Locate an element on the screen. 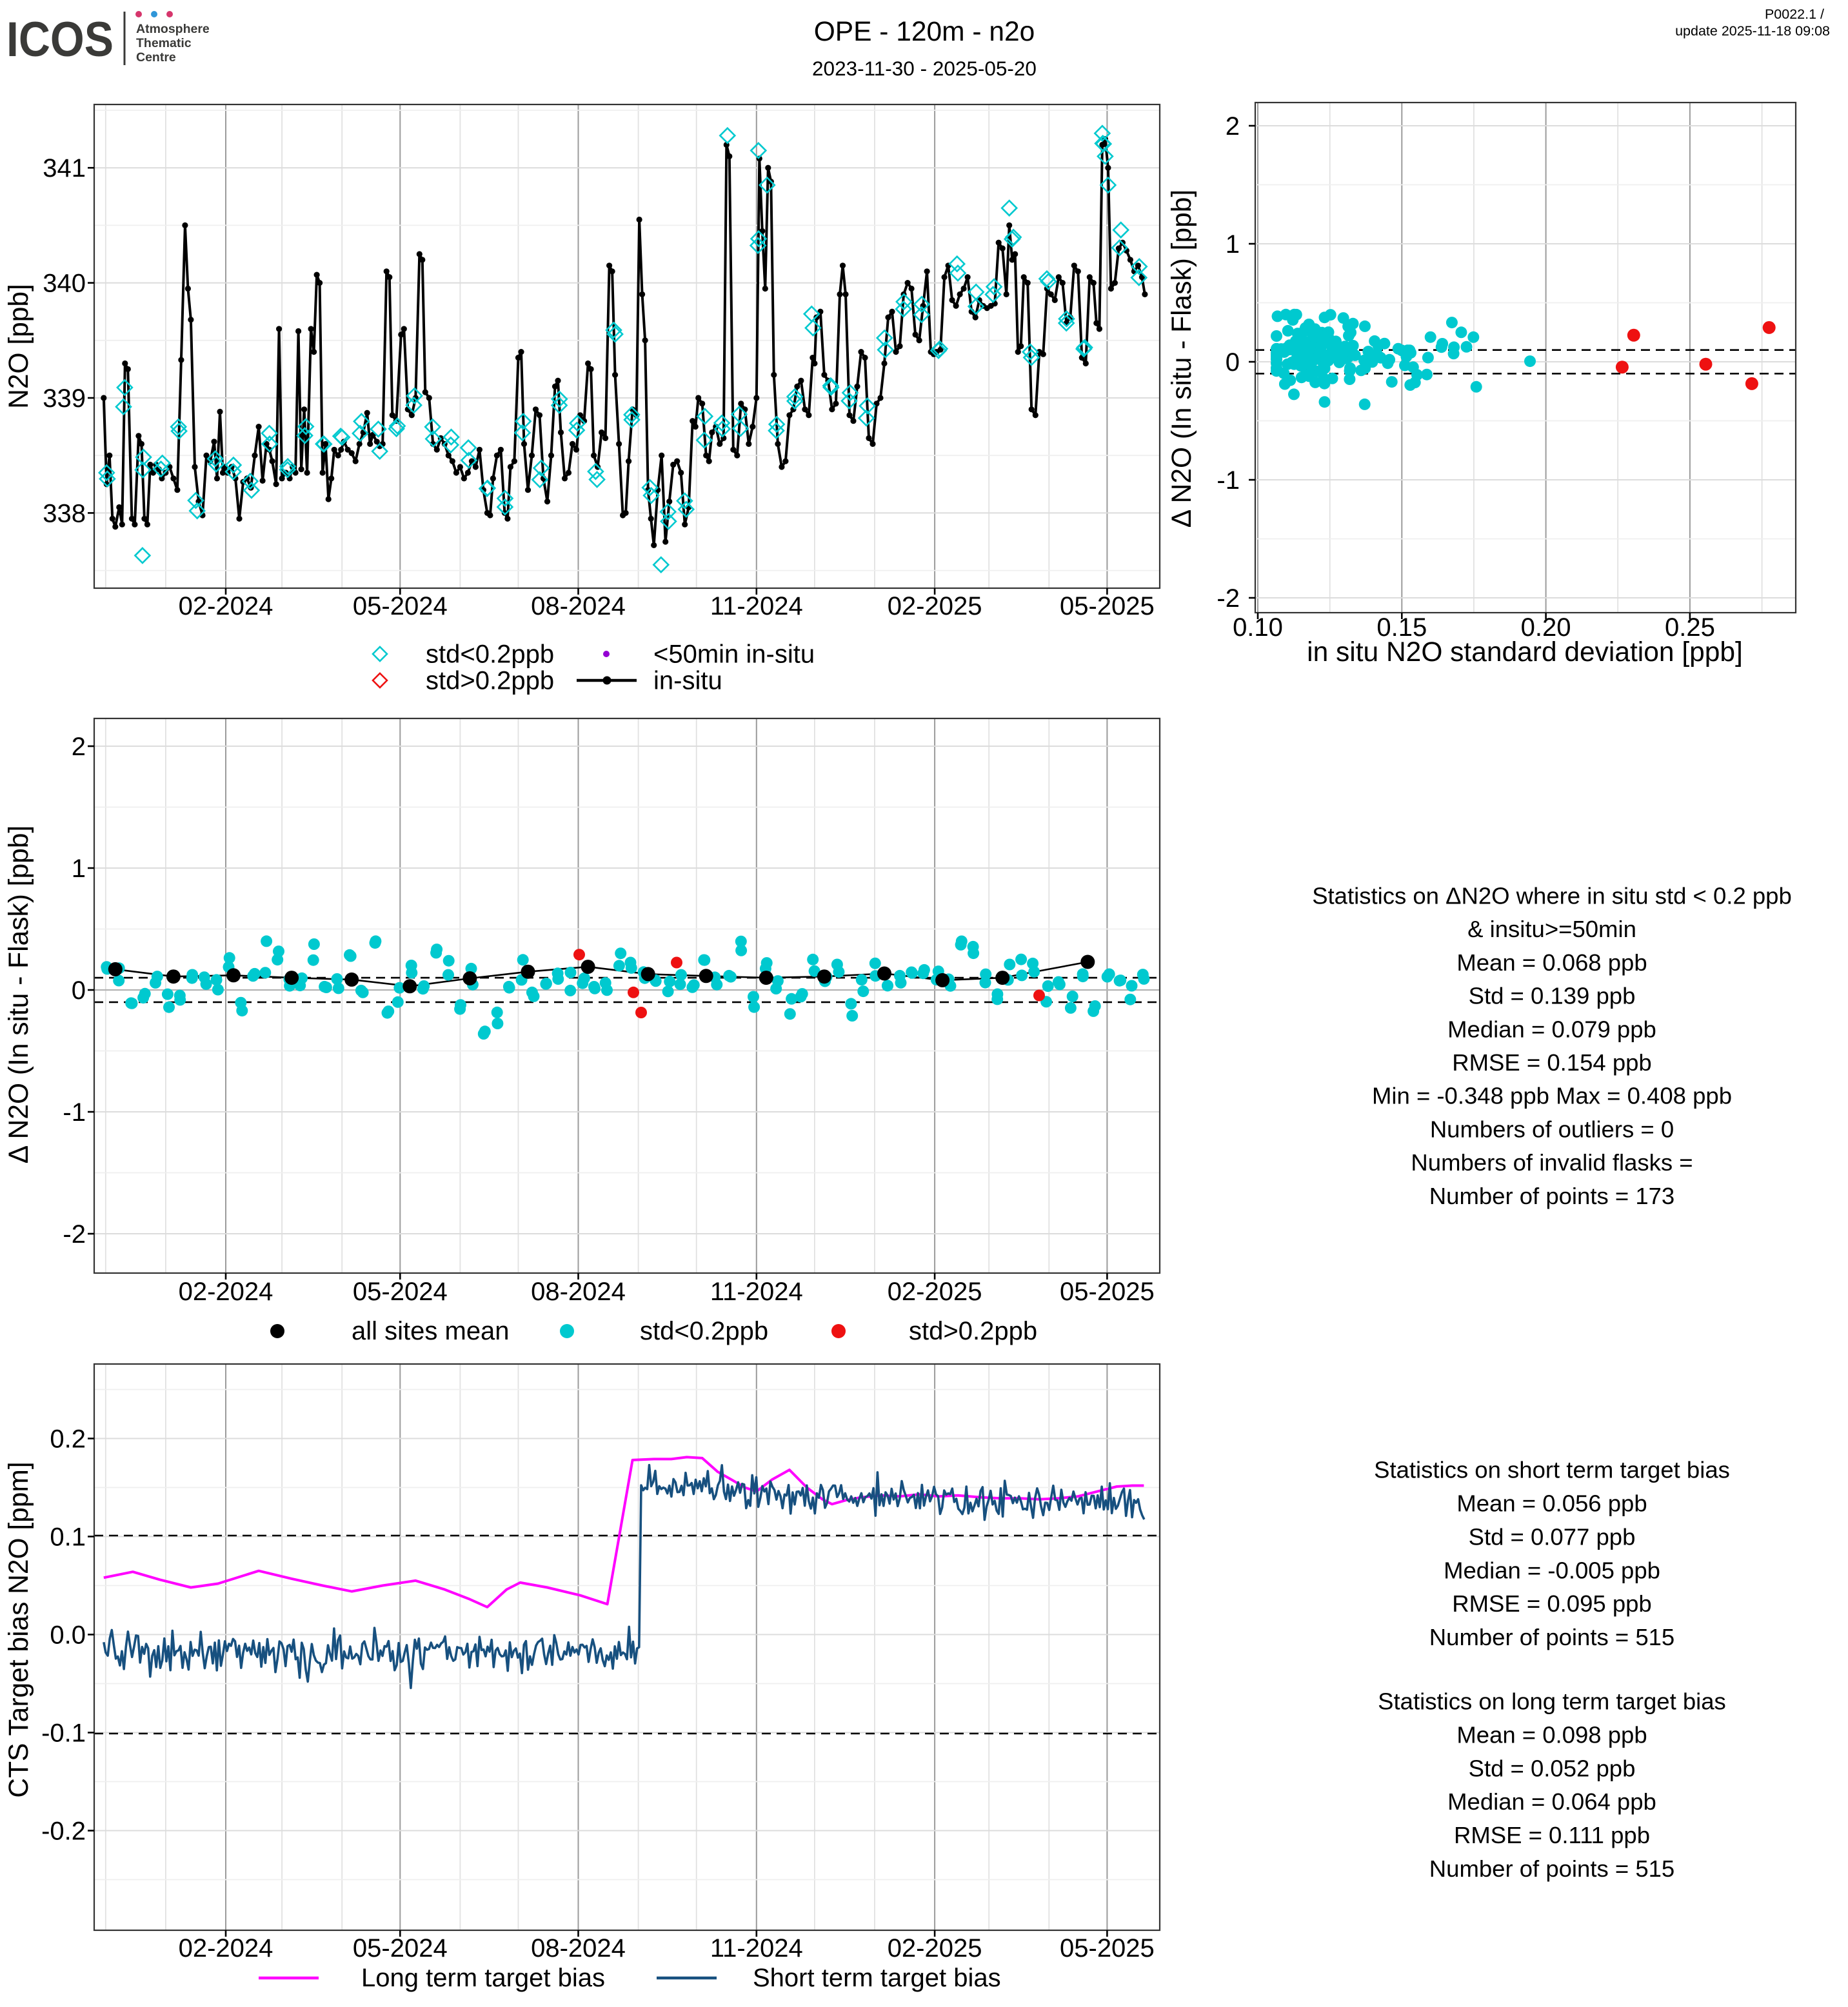 This screenshot has height=2007, width=1848. svg-text: all sites mean is located at coordinates (431, 1331).